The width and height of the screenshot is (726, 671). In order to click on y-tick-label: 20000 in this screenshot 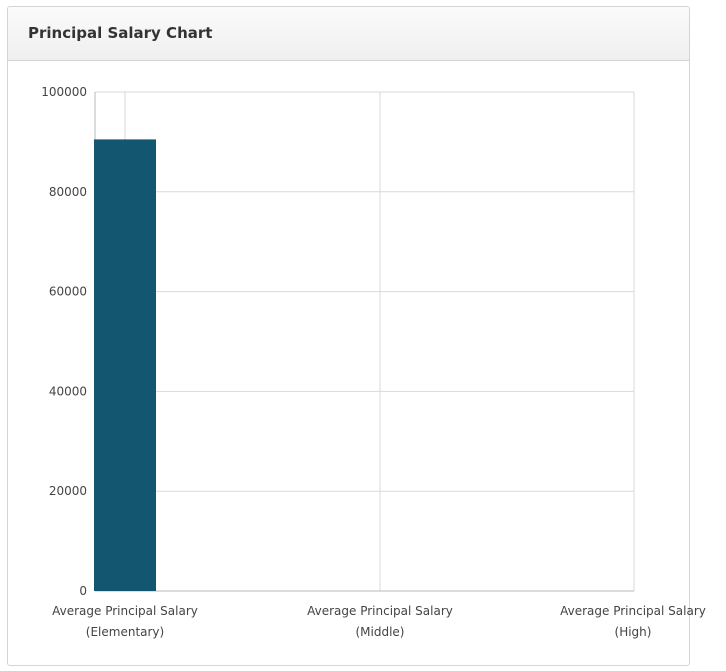, I will do `click(68, 491)`.